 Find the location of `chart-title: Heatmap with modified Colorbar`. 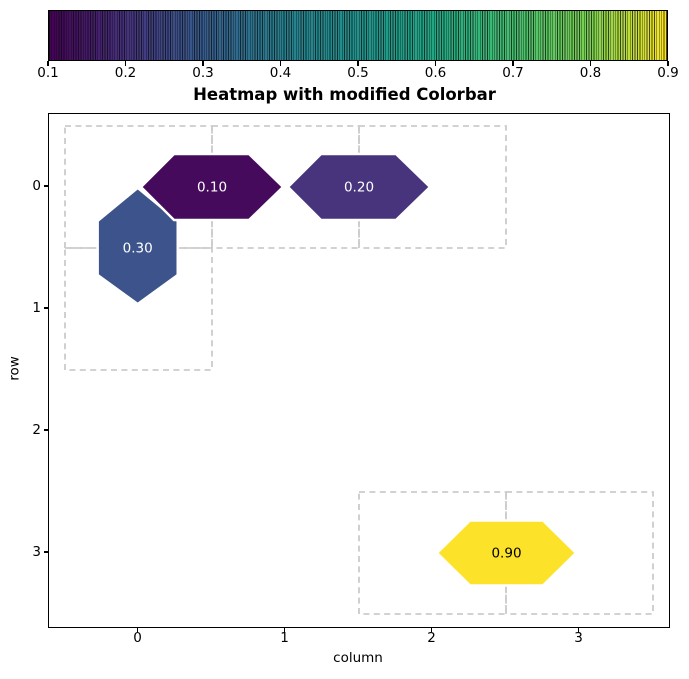

chart-title: Heatmap with modified Colorbar is located at coordinates (344, 94).